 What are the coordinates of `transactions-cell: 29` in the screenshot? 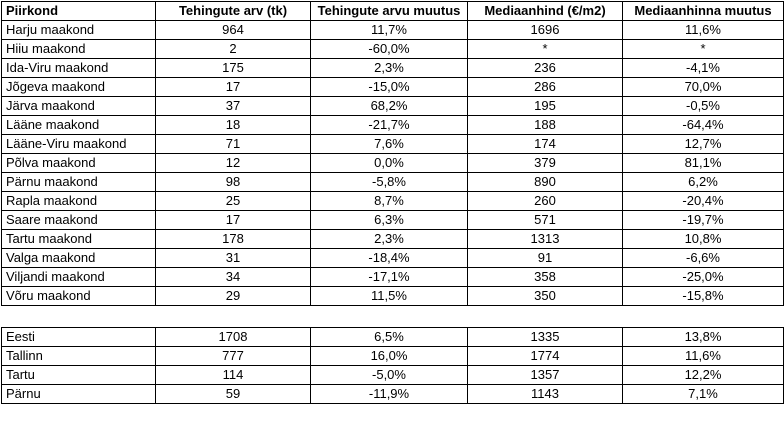 It's located at (233, 296).